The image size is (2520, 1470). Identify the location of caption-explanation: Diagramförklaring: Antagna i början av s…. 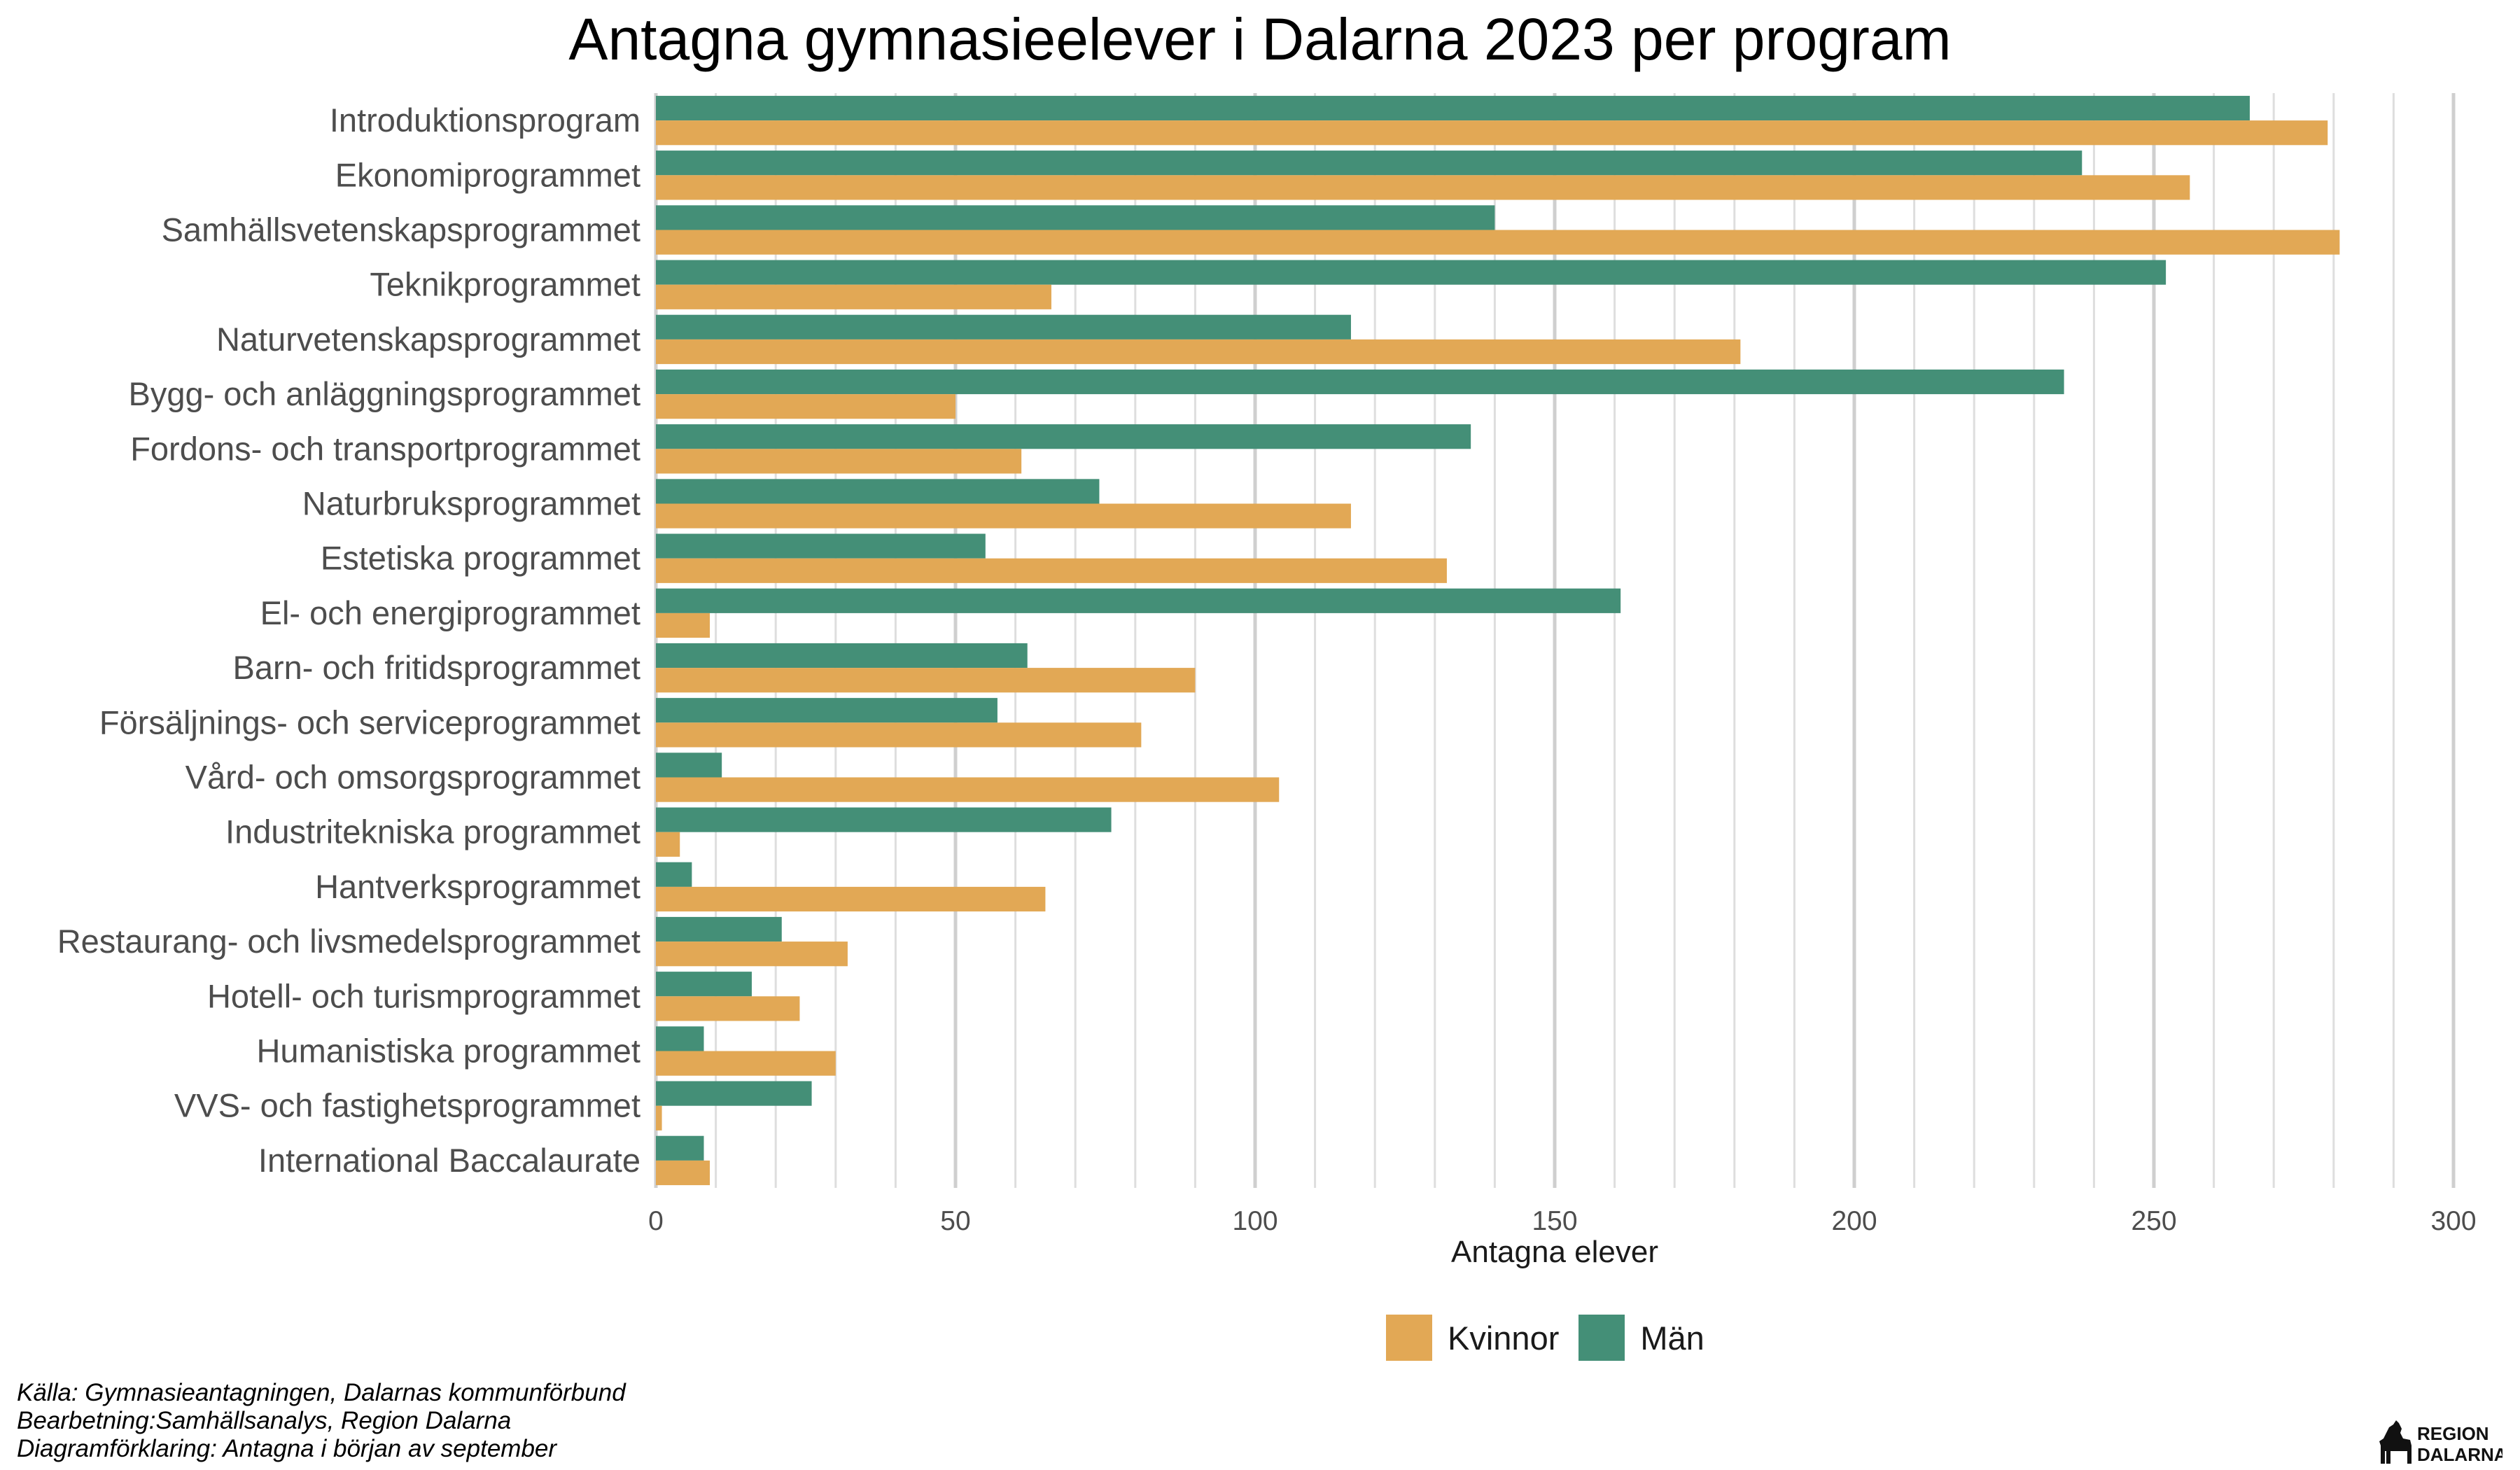
(287, 1448).